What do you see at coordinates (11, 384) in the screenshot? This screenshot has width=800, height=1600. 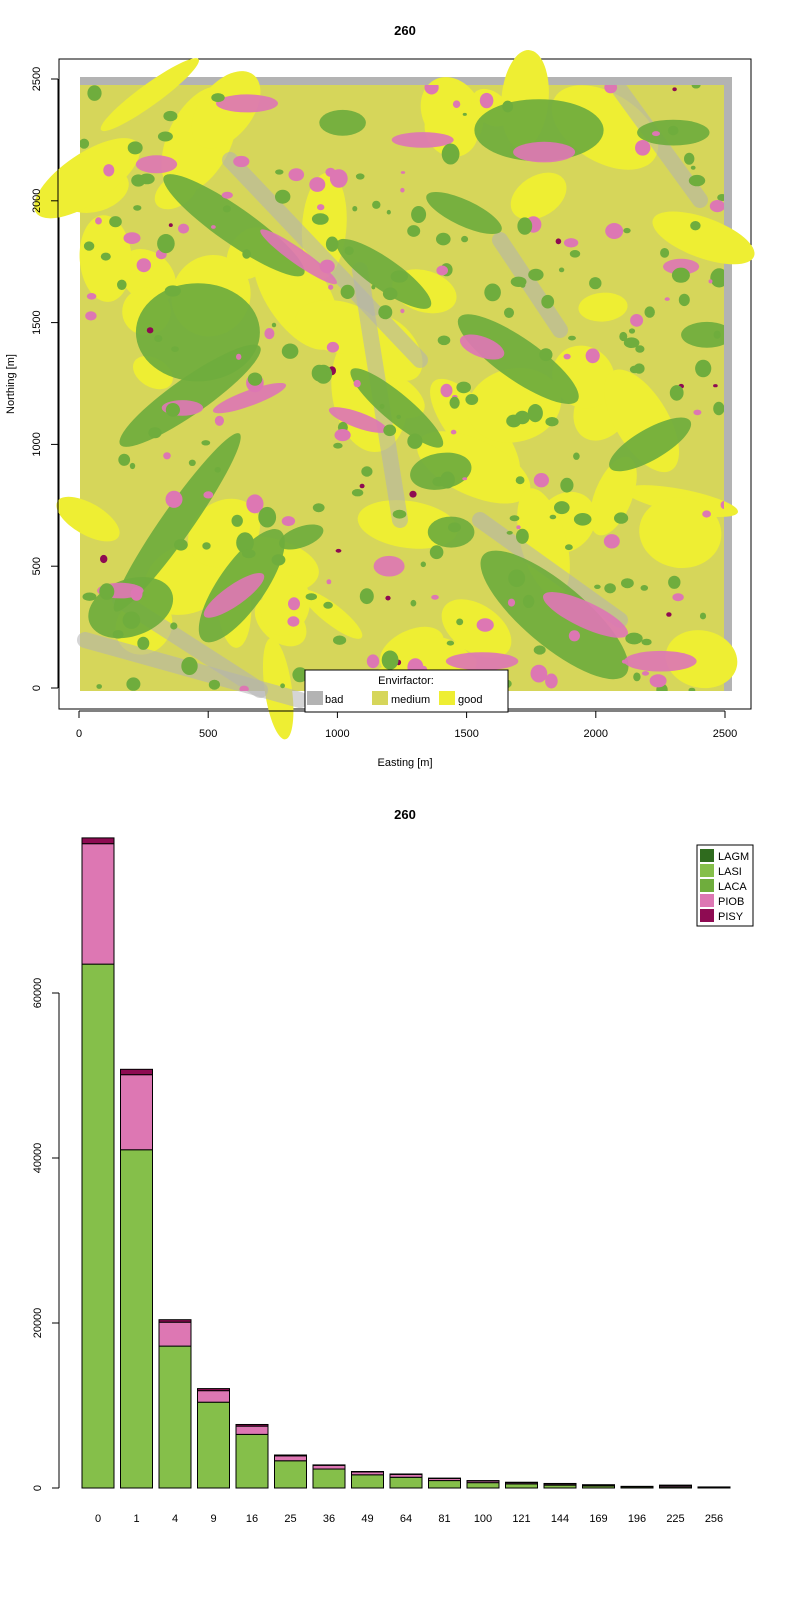 I see `map-y-axis-label: Northing [m]` at bounding box center [11, 384].